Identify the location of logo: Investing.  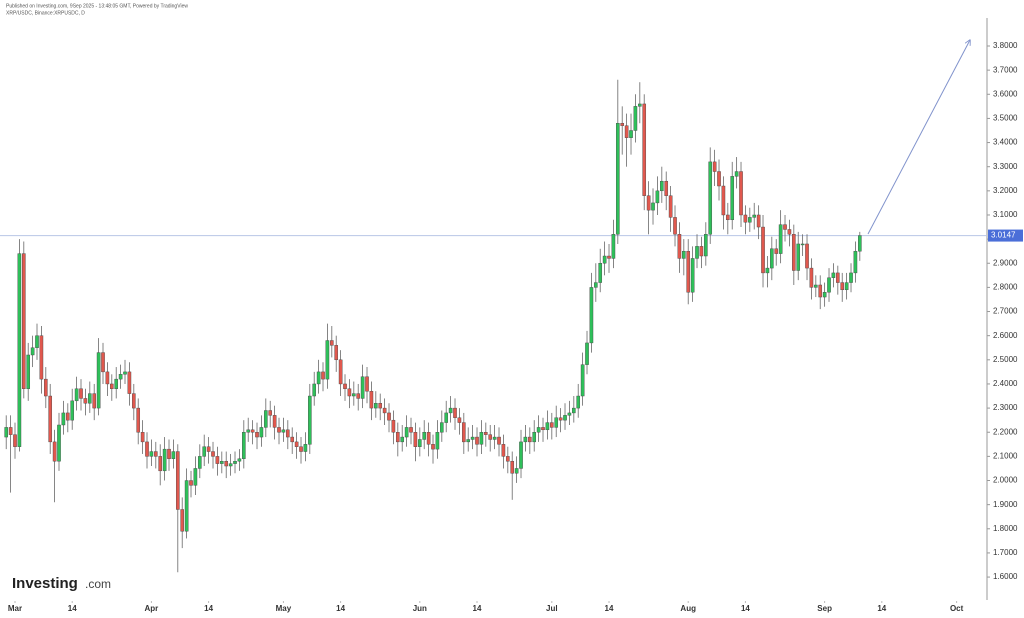
(45, 583).